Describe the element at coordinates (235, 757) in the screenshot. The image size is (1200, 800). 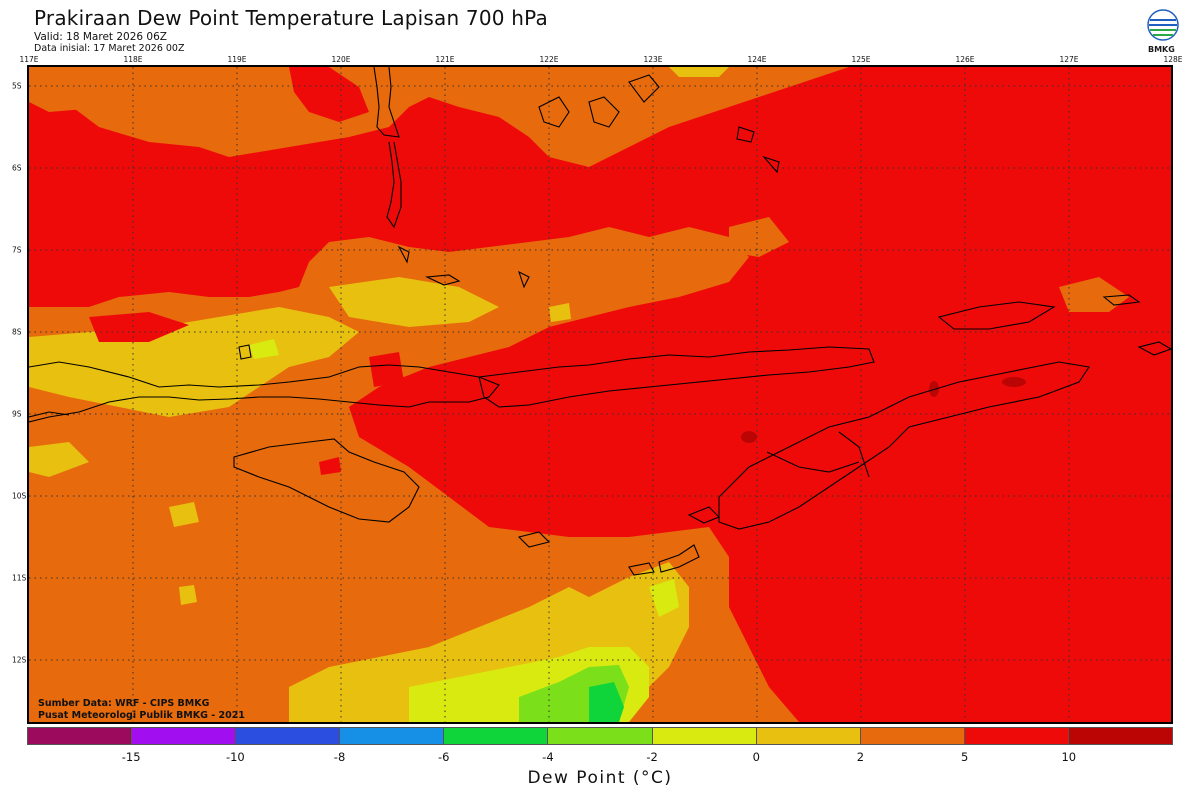
I see `colorbar-label: -10` at that location.